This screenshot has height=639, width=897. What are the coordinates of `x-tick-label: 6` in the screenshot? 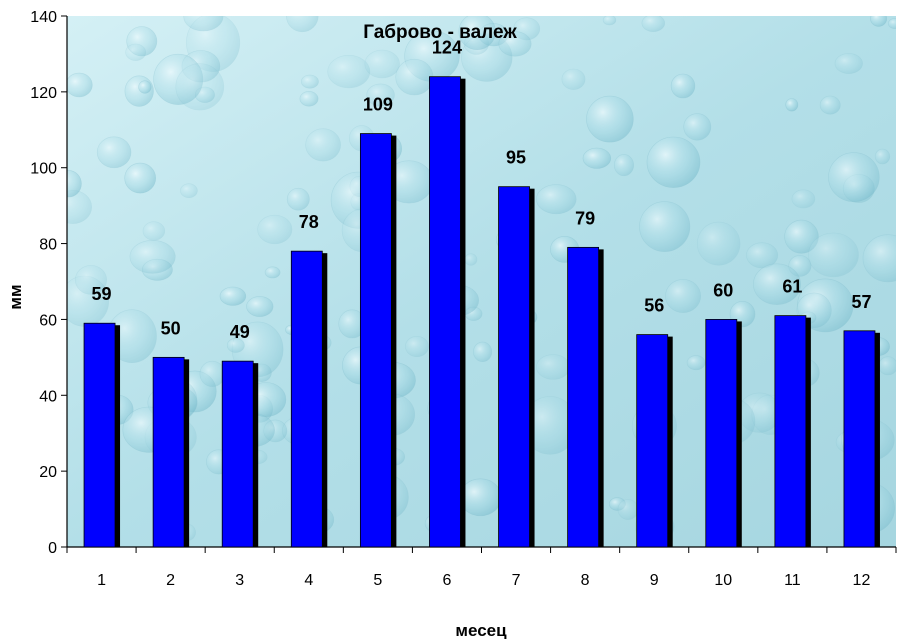 It's located at (447, 580).